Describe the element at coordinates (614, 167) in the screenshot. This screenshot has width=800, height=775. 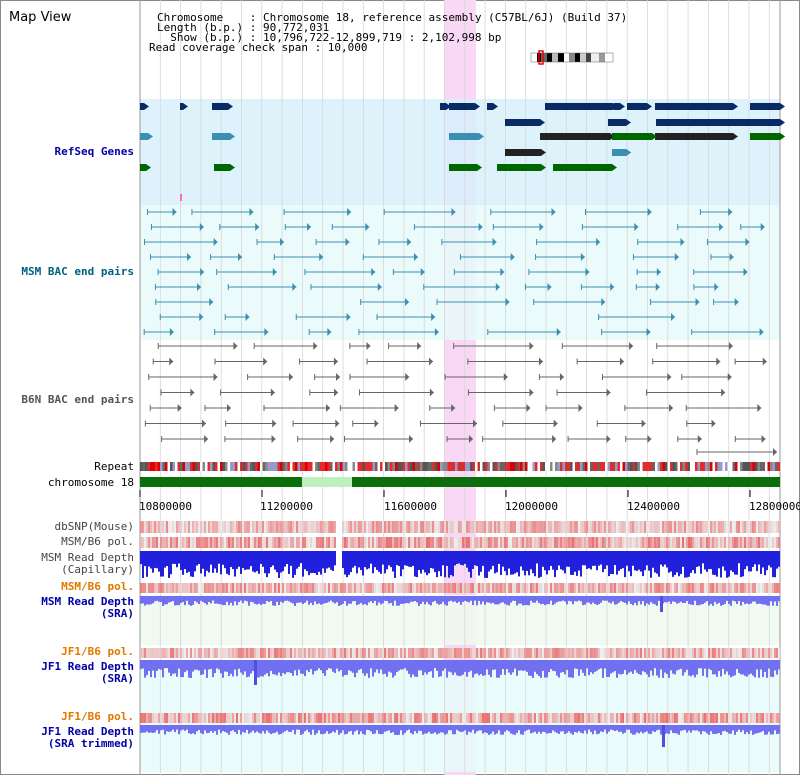
I see `refseq-gene-arrow` at that location.